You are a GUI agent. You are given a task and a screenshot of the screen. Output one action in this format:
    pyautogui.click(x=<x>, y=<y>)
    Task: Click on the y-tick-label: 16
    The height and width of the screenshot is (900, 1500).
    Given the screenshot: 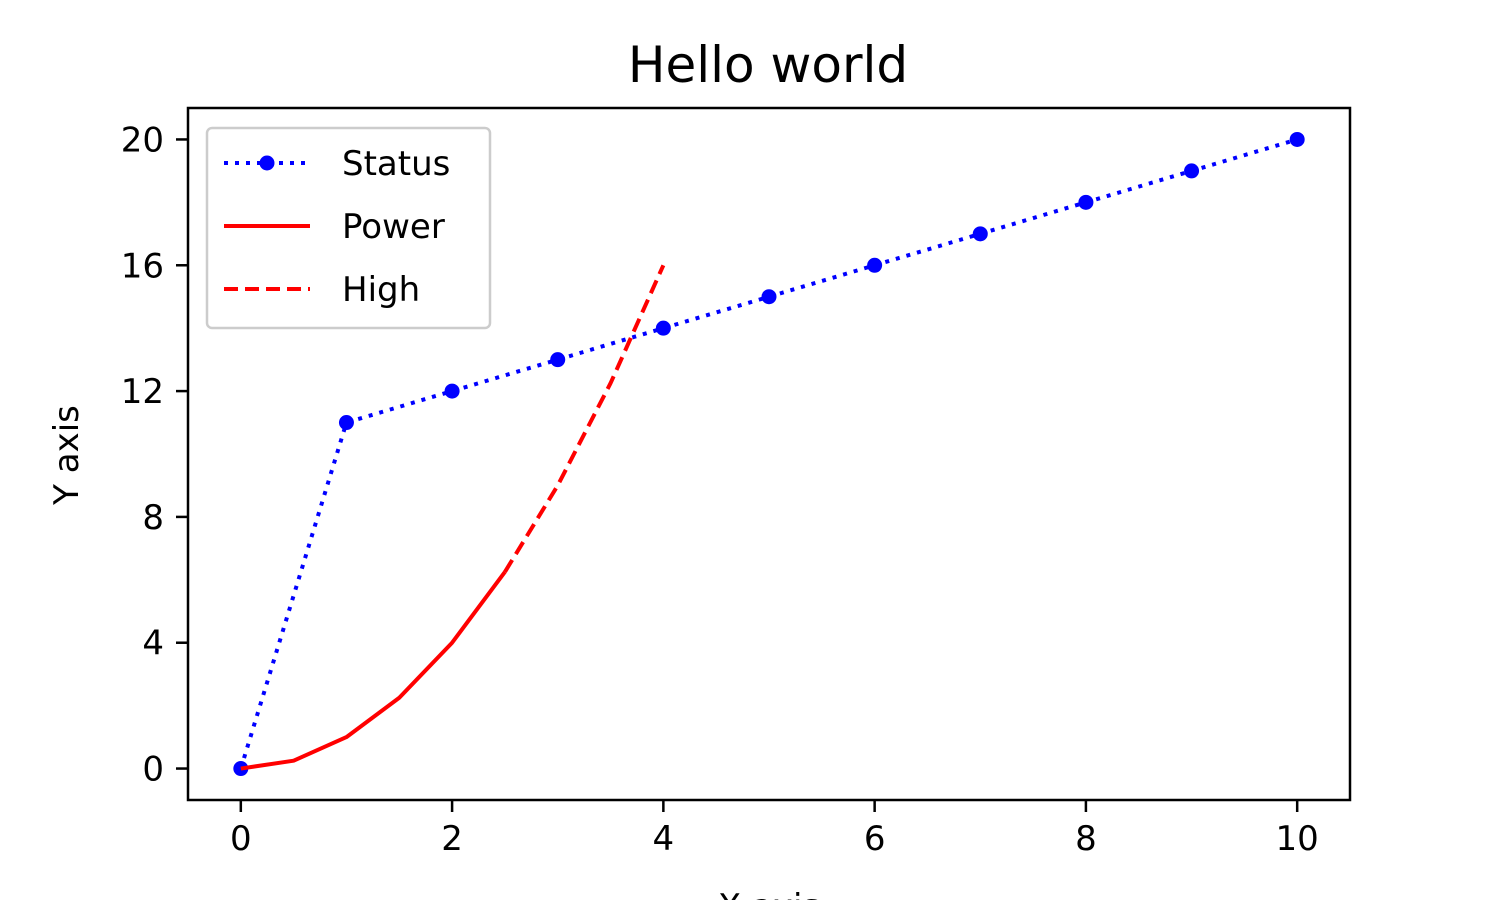 What is the action you would take?
    pyautogui.click(x=142, y=266)
    